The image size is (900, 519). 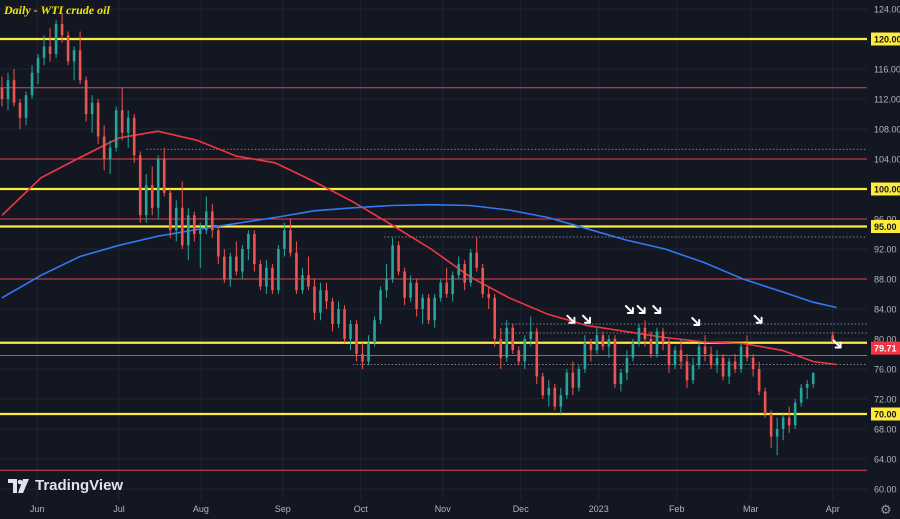 What do you see at coordinates (18, 485) in the screenshot?
I see `tradingview-logo-icon` at bounding box center [18, 485].